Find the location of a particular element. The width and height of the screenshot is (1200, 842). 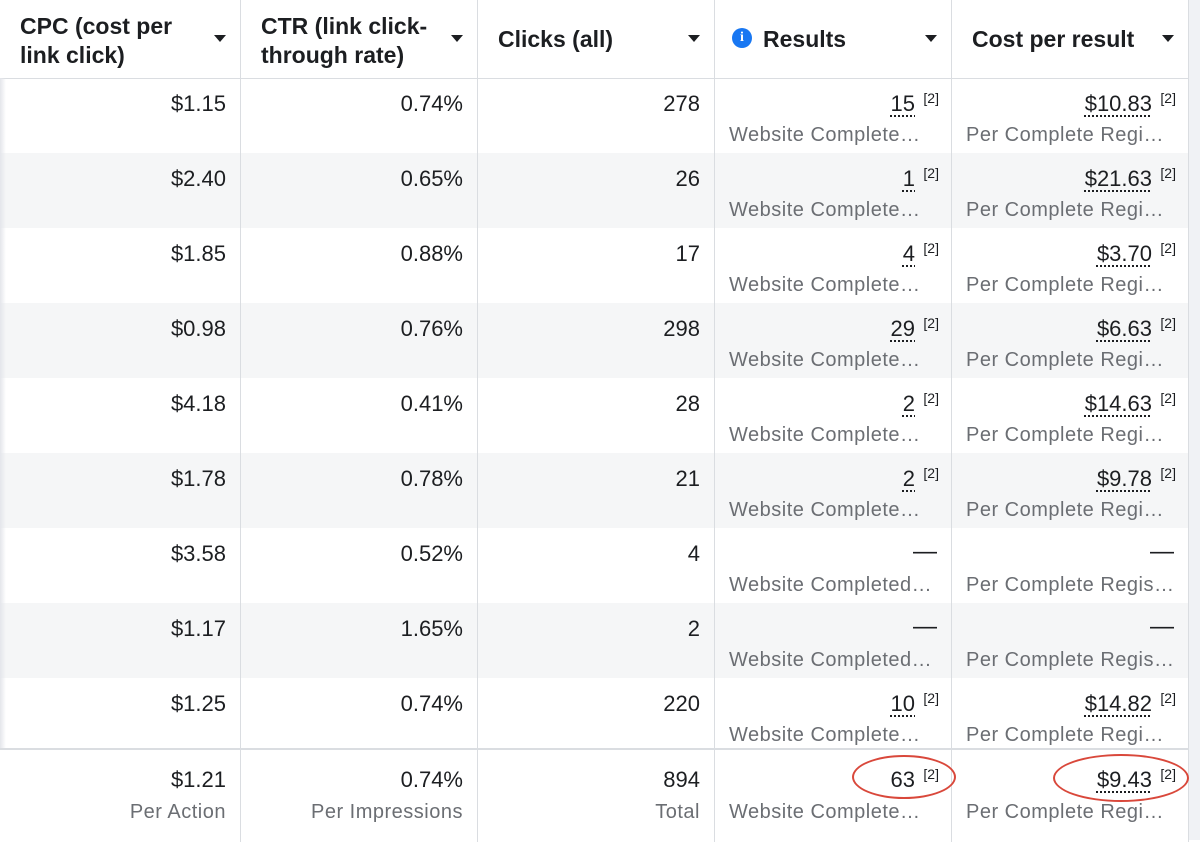

total-results: 63 is located at coordinates (902, 779).